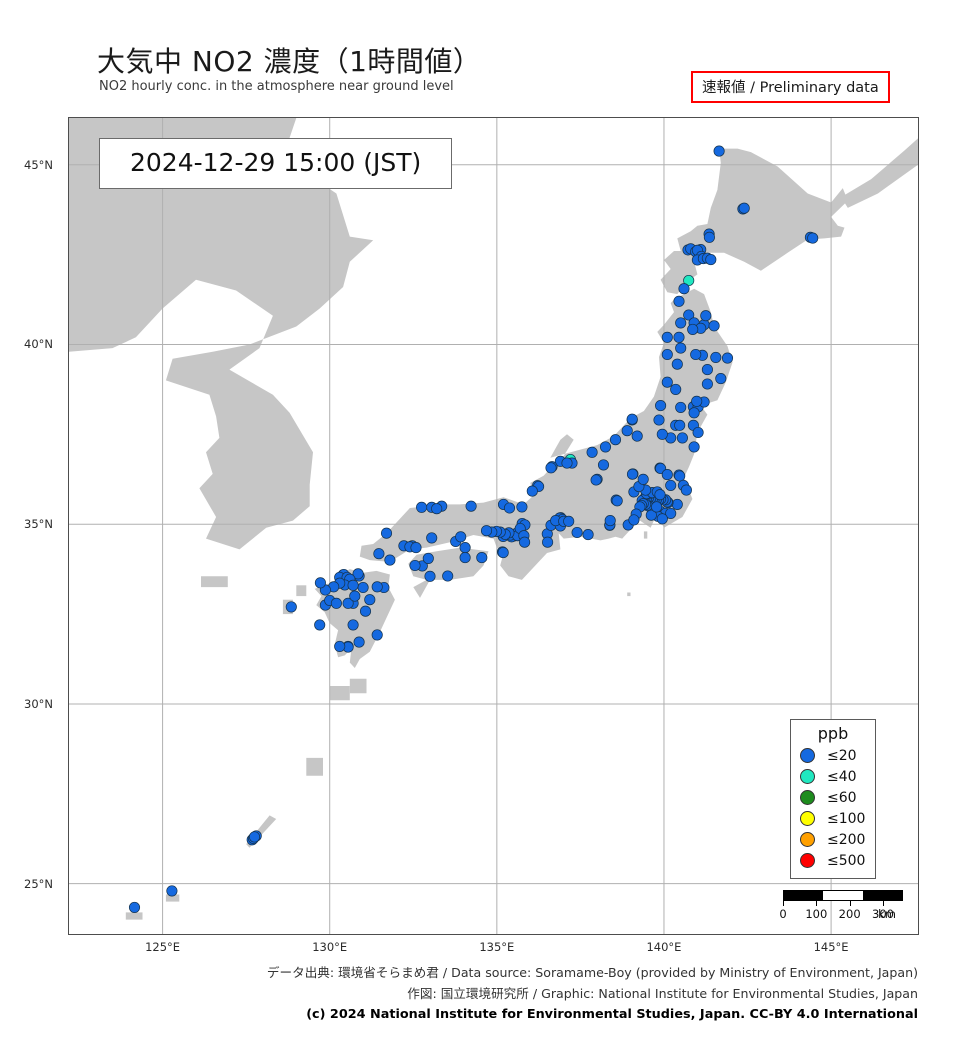 Image resolution: width=980 pixels, height=1060 pixels. I want to click on legend-item: ≤60, so click(833, 797).